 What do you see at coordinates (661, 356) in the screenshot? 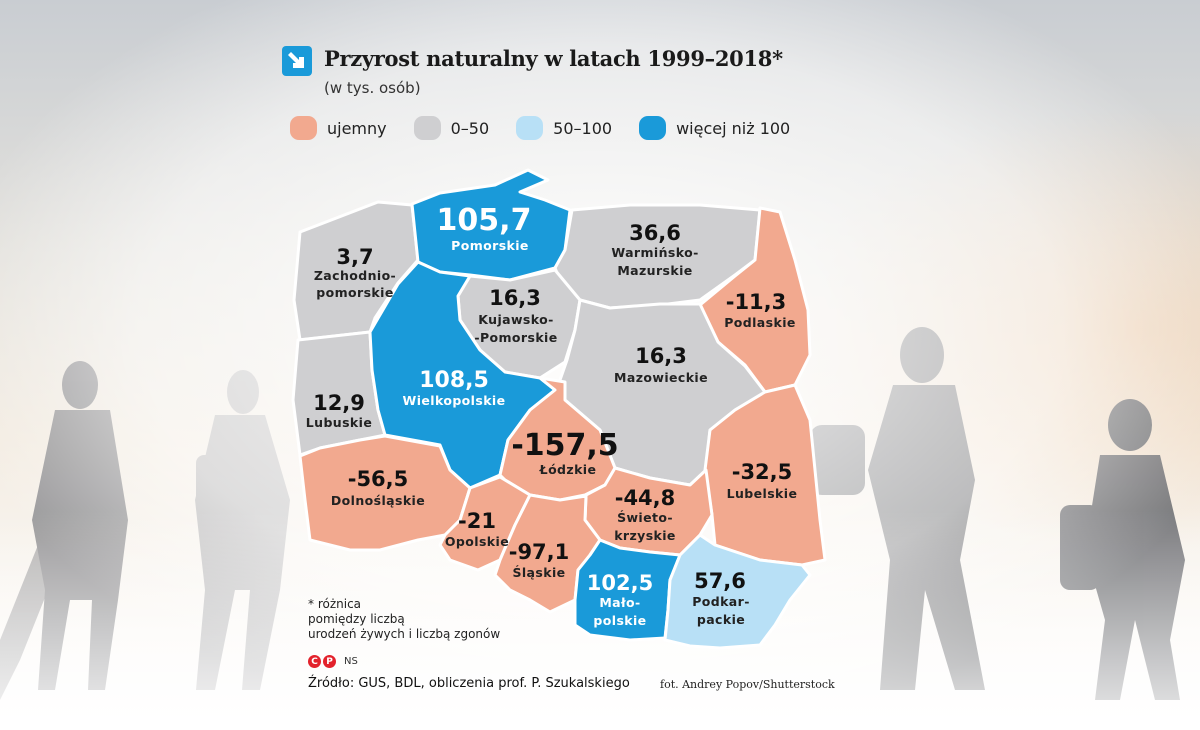
I see `mazowieckie-value: 16,3` at bounding box center [661, 356].